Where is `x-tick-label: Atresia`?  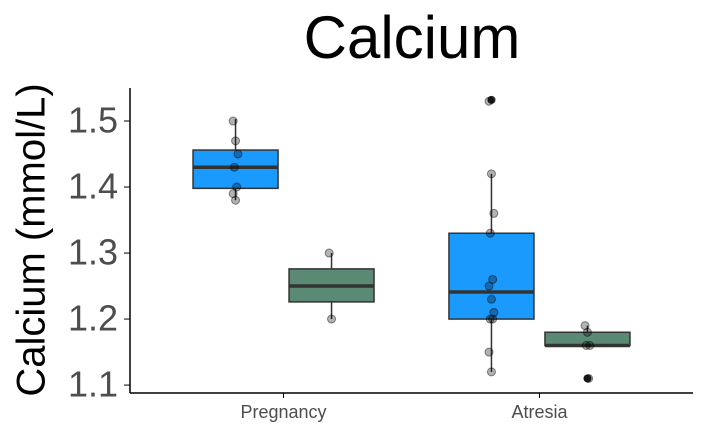
x-tick-label: Atresia is located at coordinates (539, 412).